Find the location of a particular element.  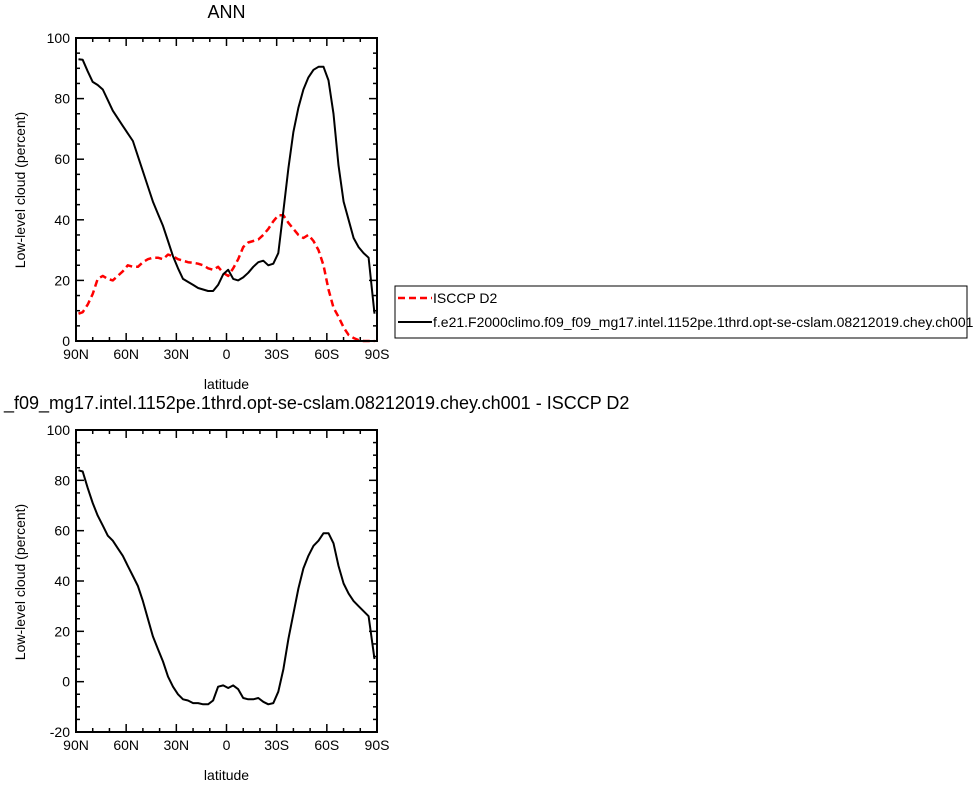

bottom-x-tick-label: 60N is located at coordinates (126, 745).